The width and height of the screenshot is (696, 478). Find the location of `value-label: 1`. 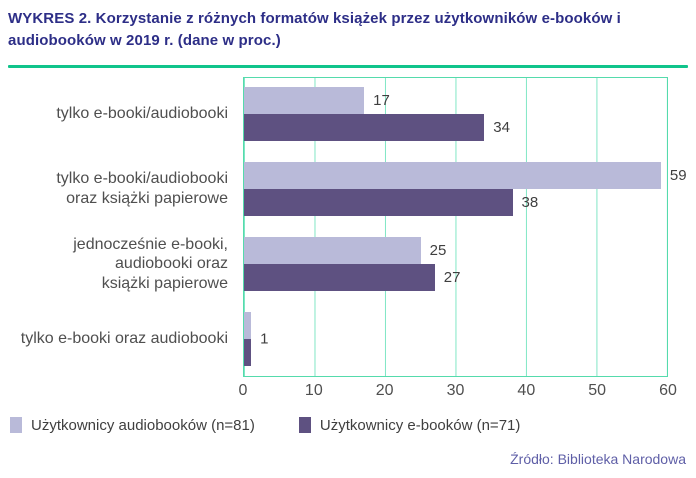

value-label: 1 is located at coordinates (264, 339).